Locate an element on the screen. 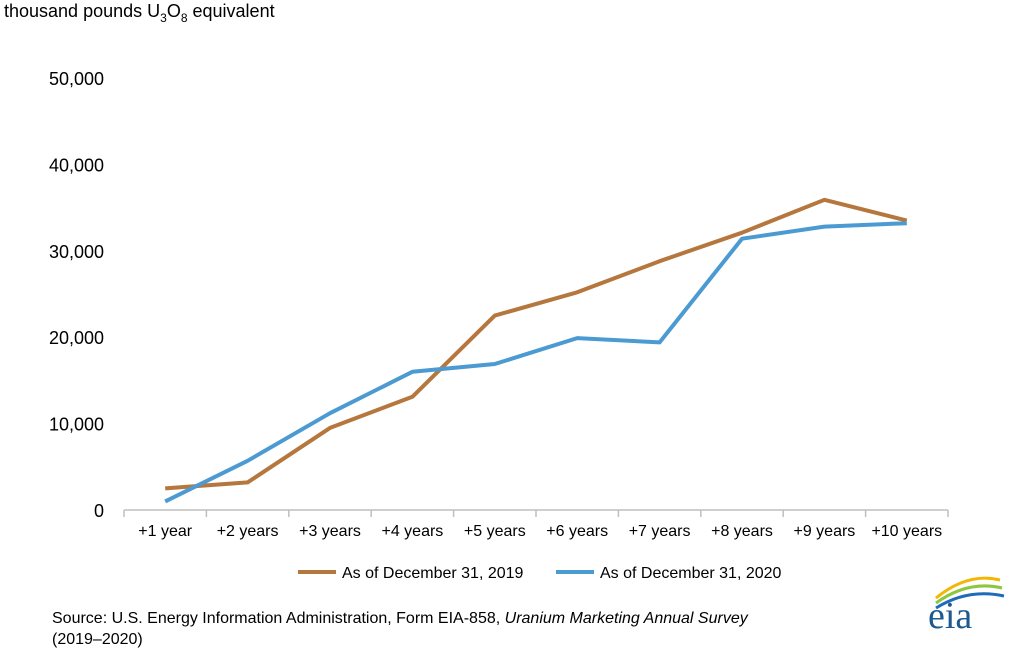  y-tick-label: 40,000 is located at coordinates (76, 165).